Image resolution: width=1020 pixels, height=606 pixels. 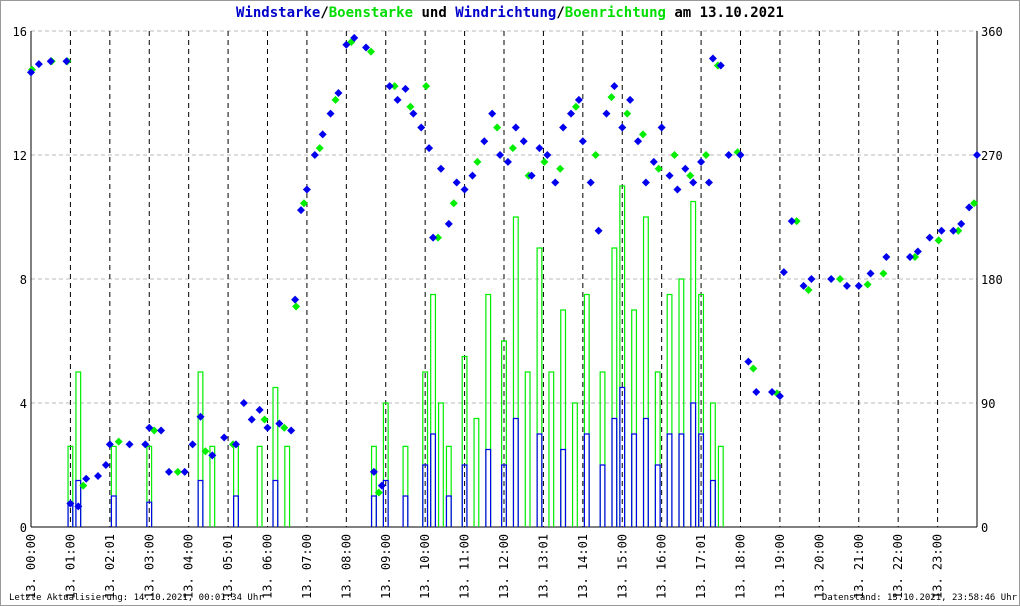 What do you see at coordinates (506, 13) in the screenshot?
I see `title-windrichtung: Windrichtung` at bounding box center [506, 13].